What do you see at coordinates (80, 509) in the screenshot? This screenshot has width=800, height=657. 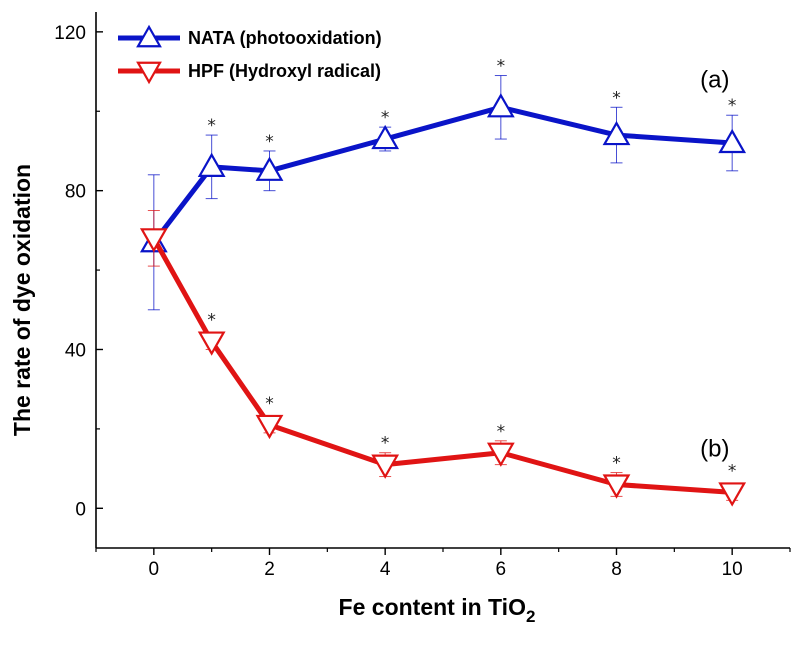 I see `y-tick-label: 0` at bounding box center [80, 509].